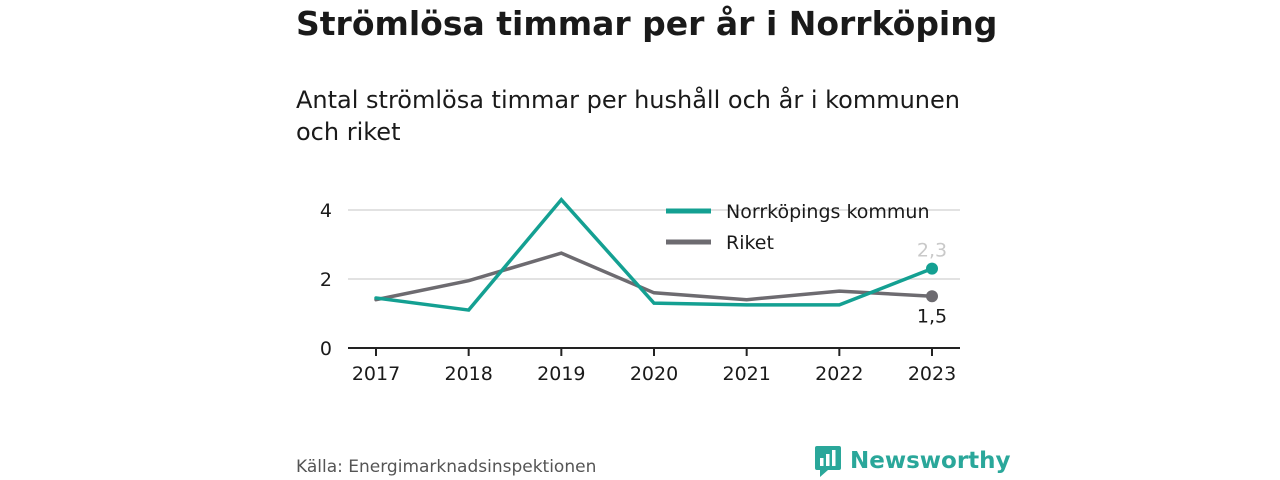 The width and height of the screenshot is (1280, 480). I want to click on end-value-label: 1,5, so click(932, 316).